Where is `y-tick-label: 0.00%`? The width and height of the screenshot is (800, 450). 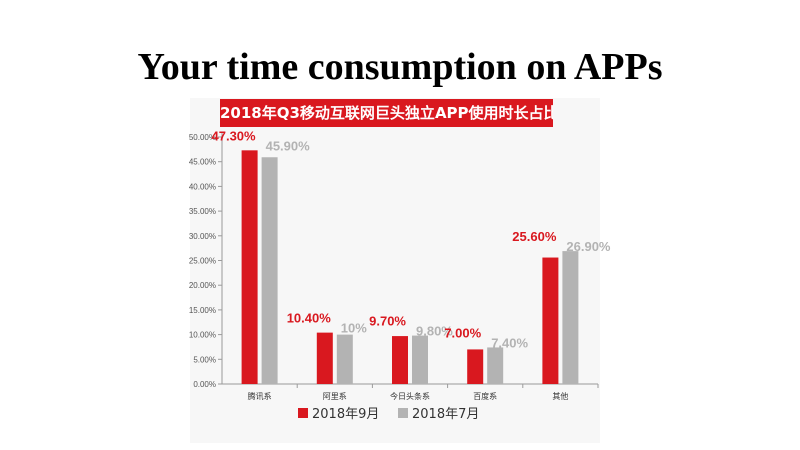 y-tick-label: 0.00% is located at coordinates (204, 384).